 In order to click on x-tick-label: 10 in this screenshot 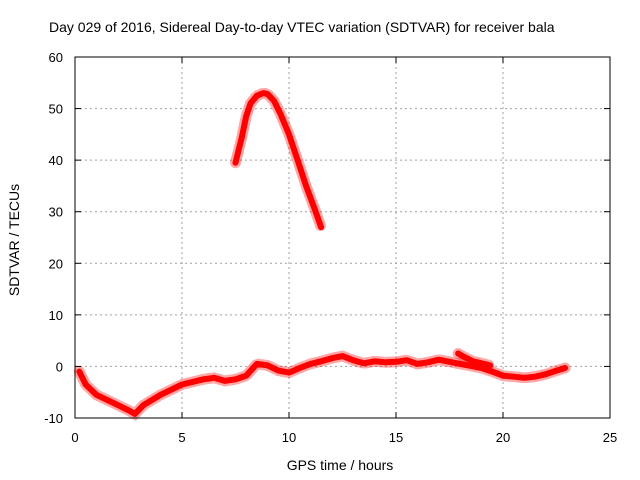, I will do `click(289, 437)`.